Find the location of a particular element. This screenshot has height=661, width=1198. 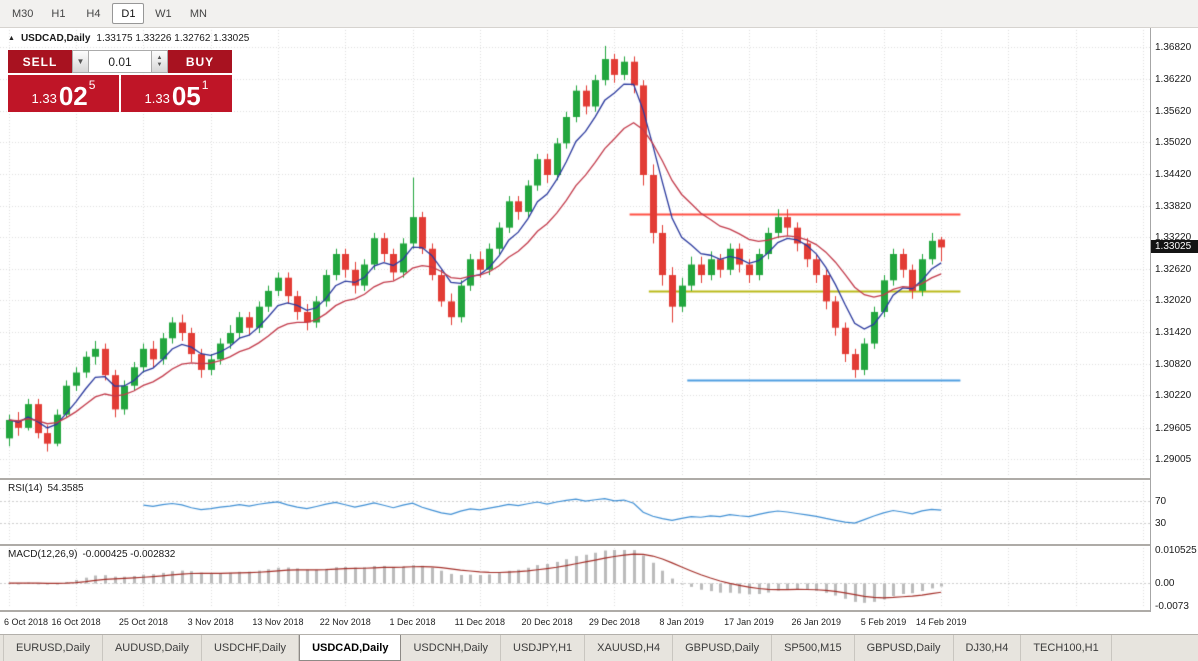

spin-down-icon: ▼ is located at coordinates (159, 64).